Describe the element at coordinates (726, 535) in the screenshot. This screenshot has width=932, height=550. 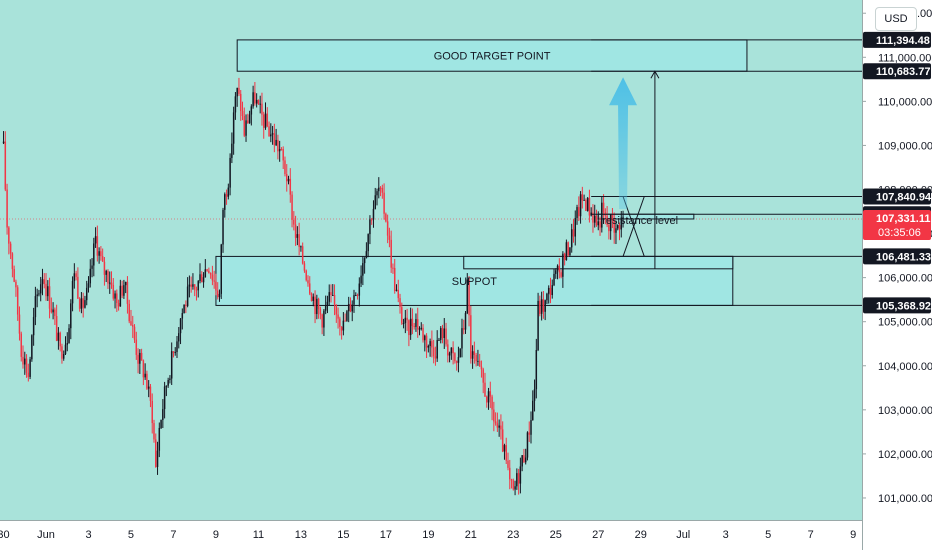
I see `x-tick-label: 3` at that location.